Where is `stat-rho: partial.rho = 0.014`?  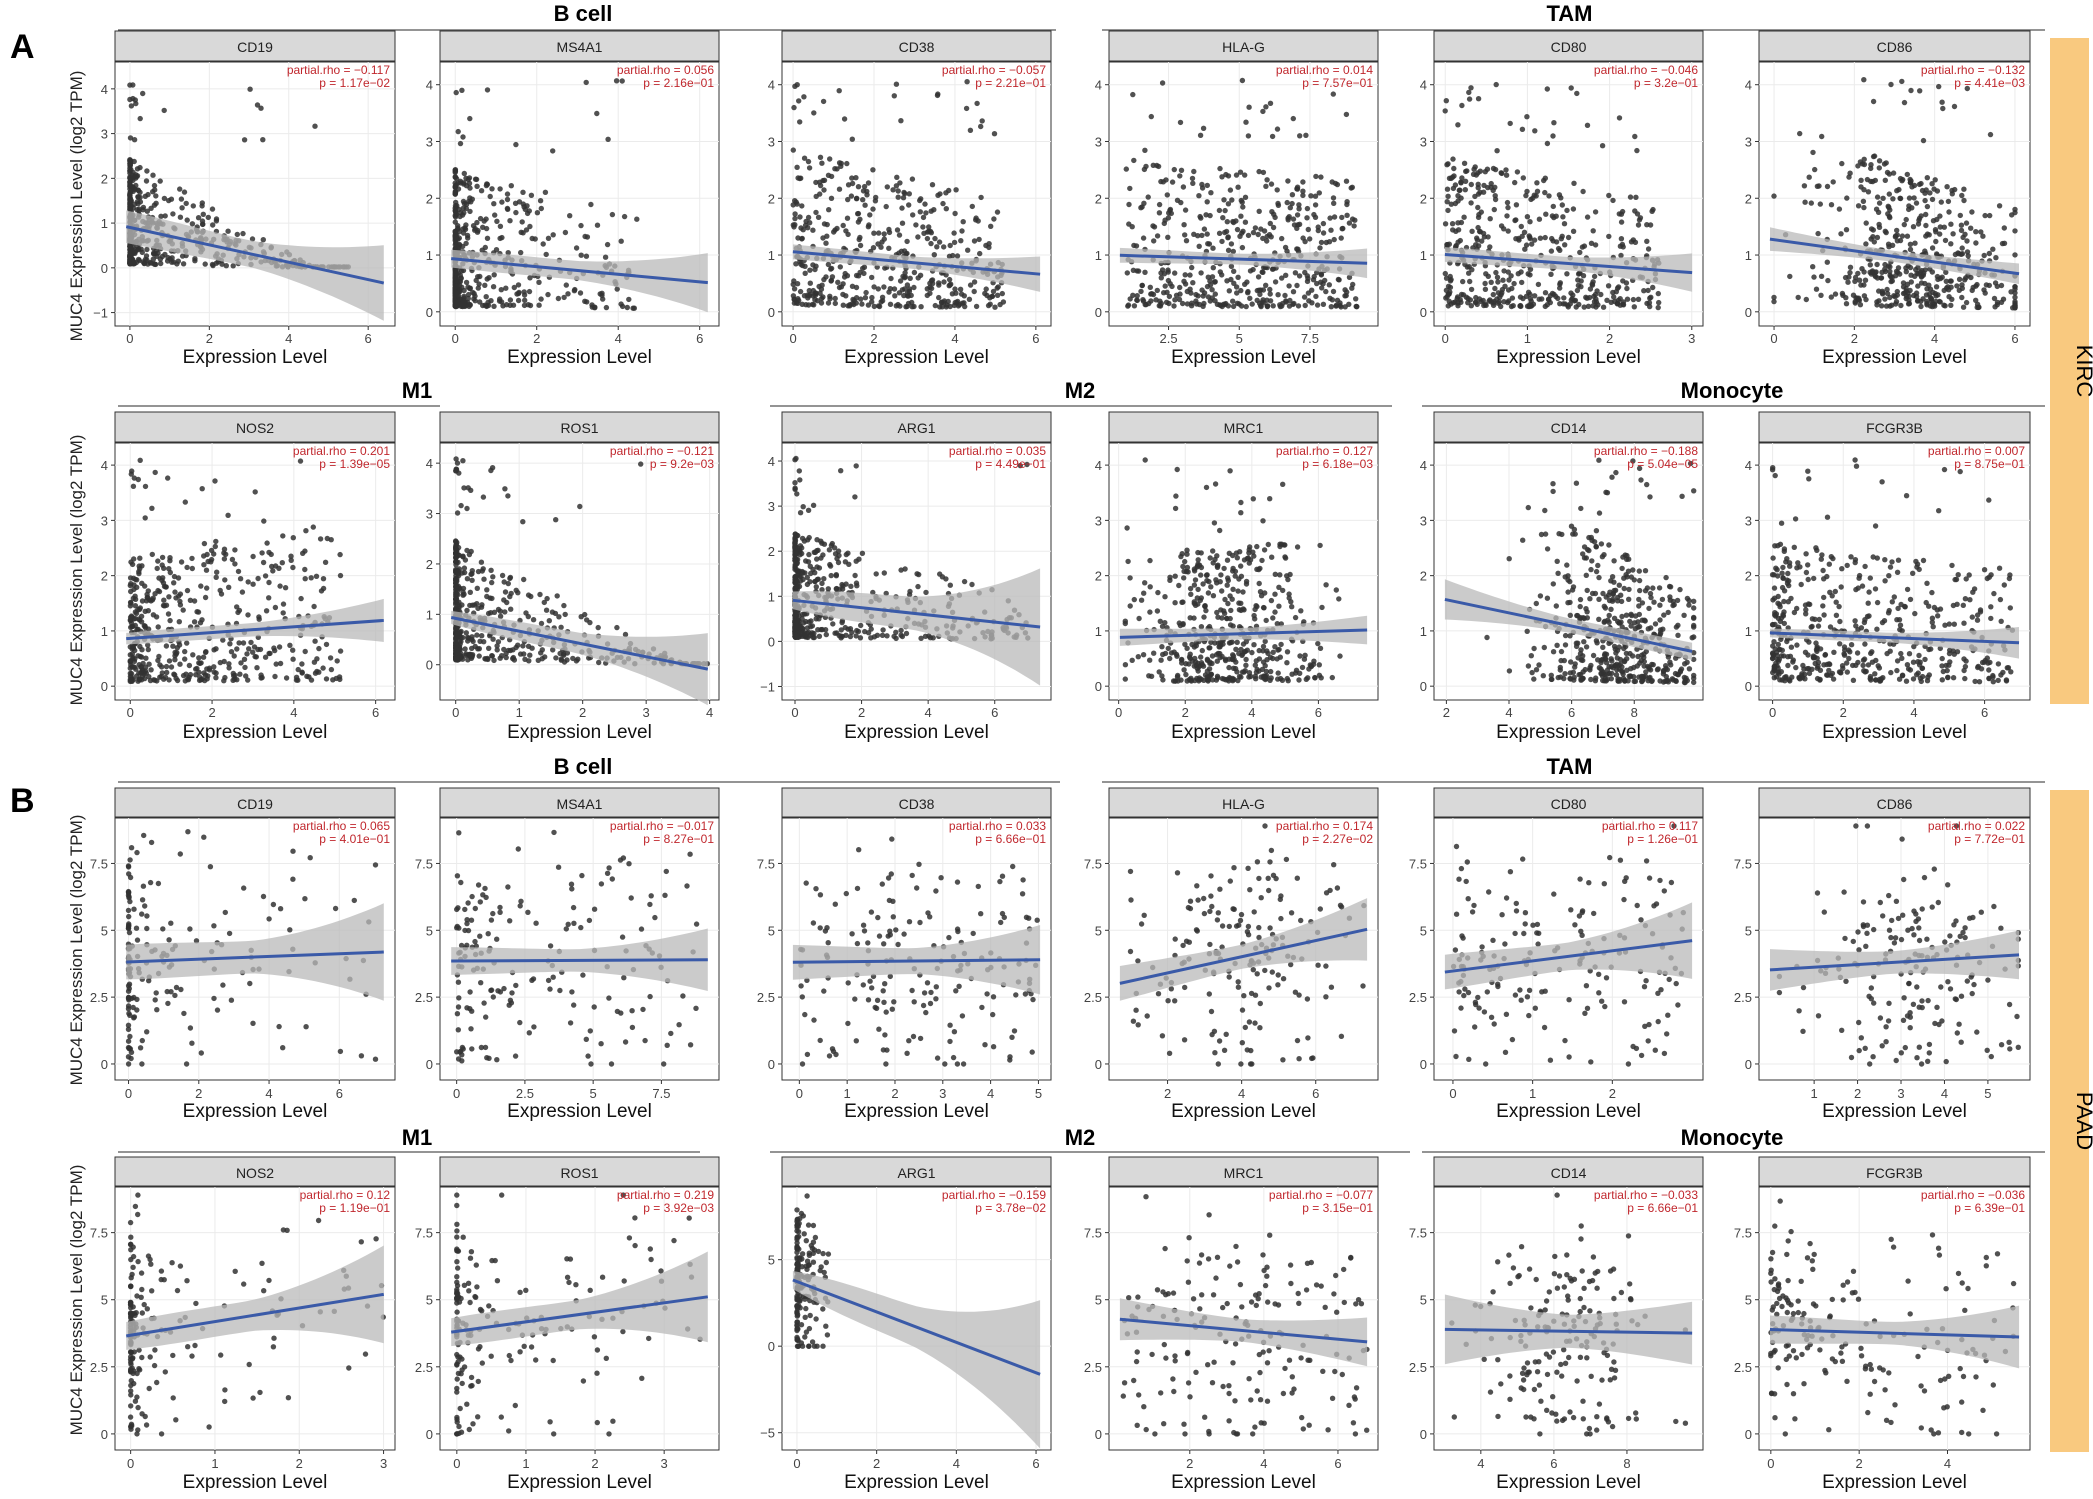
stat-rho: partial.rho = 0.014 is located at coordinates (1324, 70).